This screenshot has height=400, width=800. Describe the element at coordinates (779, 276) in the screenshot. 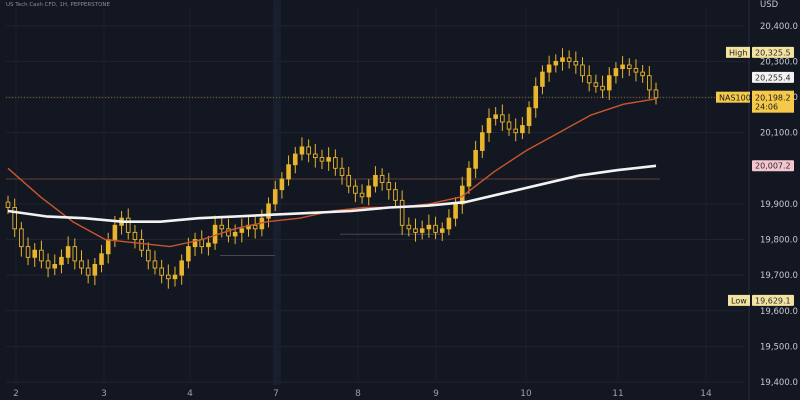

I see `y-tick-label: 19,700.0` at that location.